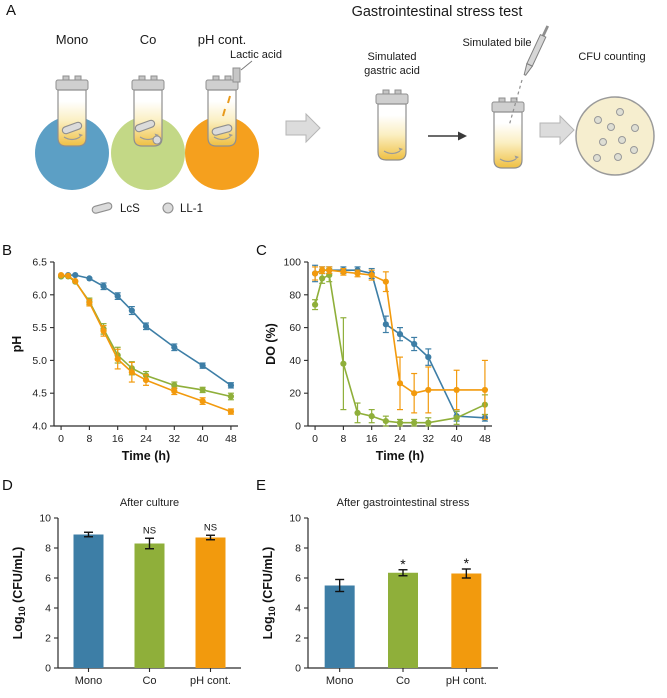 The image size is (667, 698). I want to click on legend-lcs-label: LcS, so click(130, 209).